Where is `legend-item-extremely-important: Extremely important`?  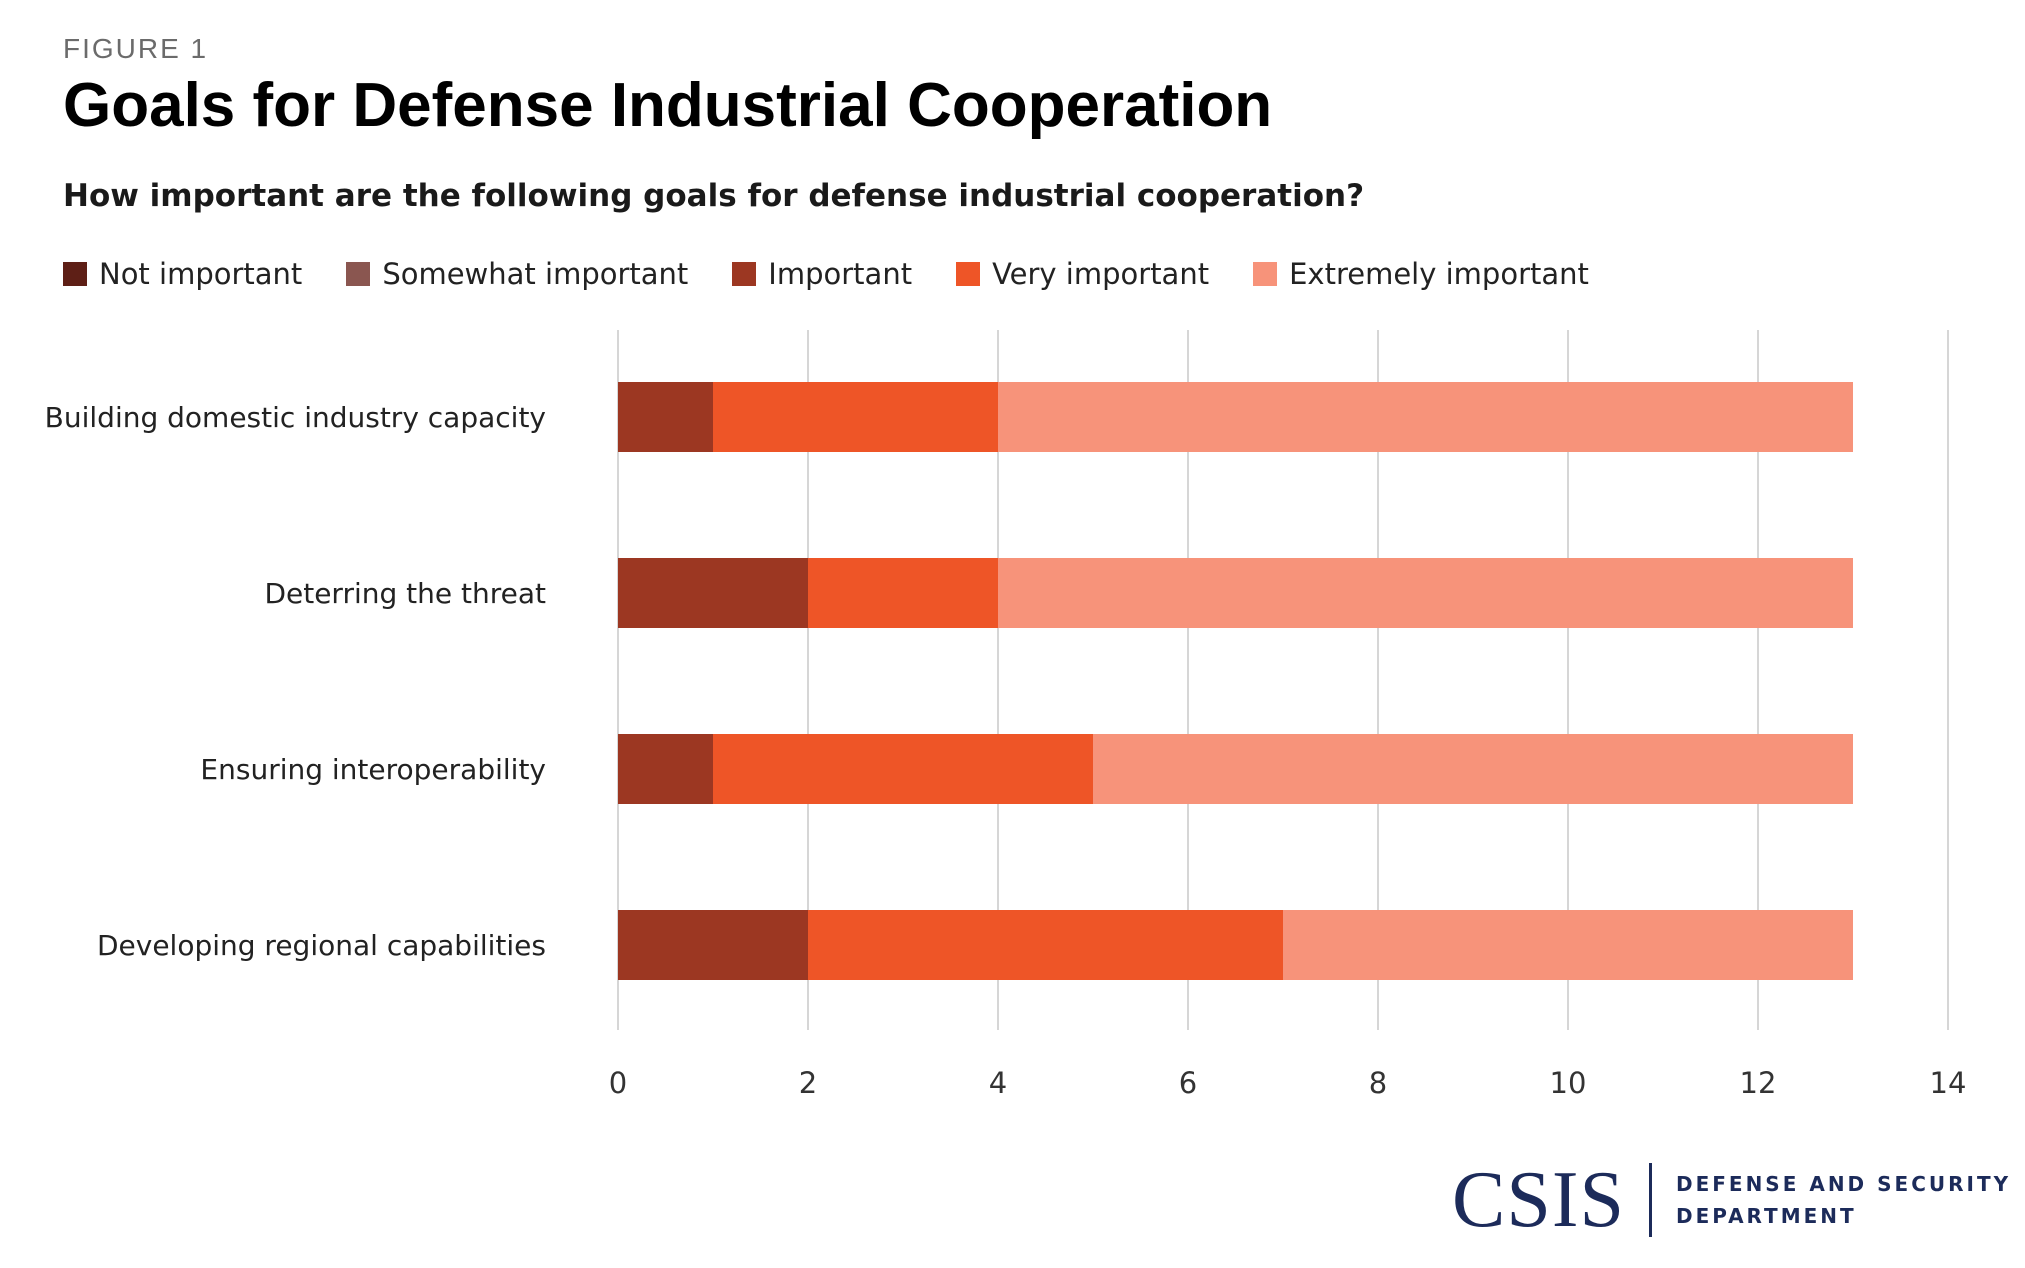
legend-item-extremely-important: Extremely important is located at coordinates (1421, 274).